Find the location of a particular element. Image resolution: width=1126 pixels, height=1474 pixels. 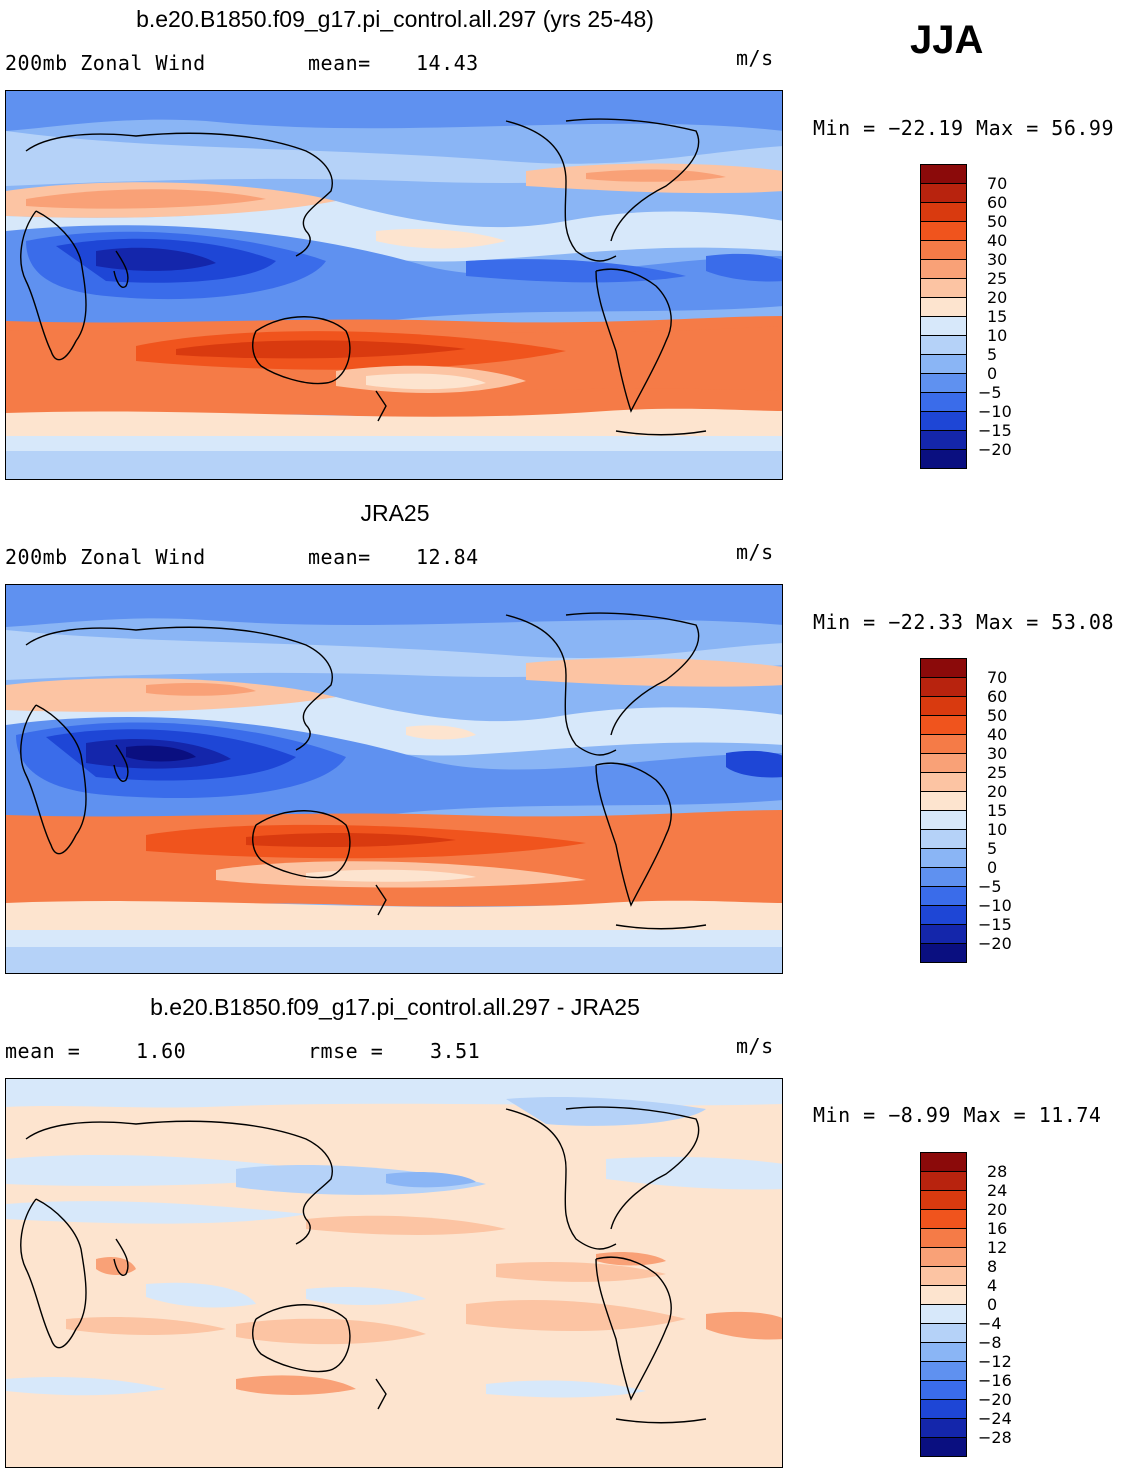

panel-1-variable-label: 200mb Zonal Wind is located at coordinates (105, 63).